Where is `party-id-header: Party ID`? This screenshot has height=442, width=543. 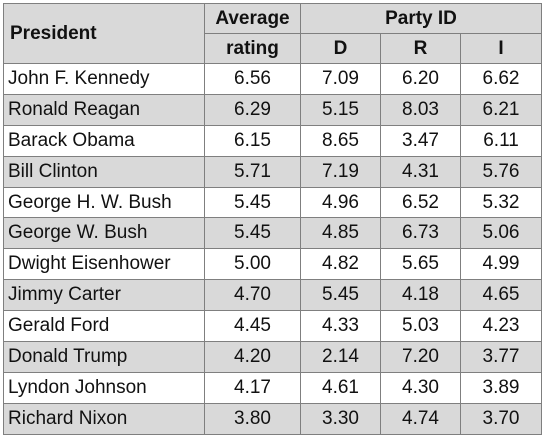
party-id-header: Party ID is located at coordinates (421, 18).